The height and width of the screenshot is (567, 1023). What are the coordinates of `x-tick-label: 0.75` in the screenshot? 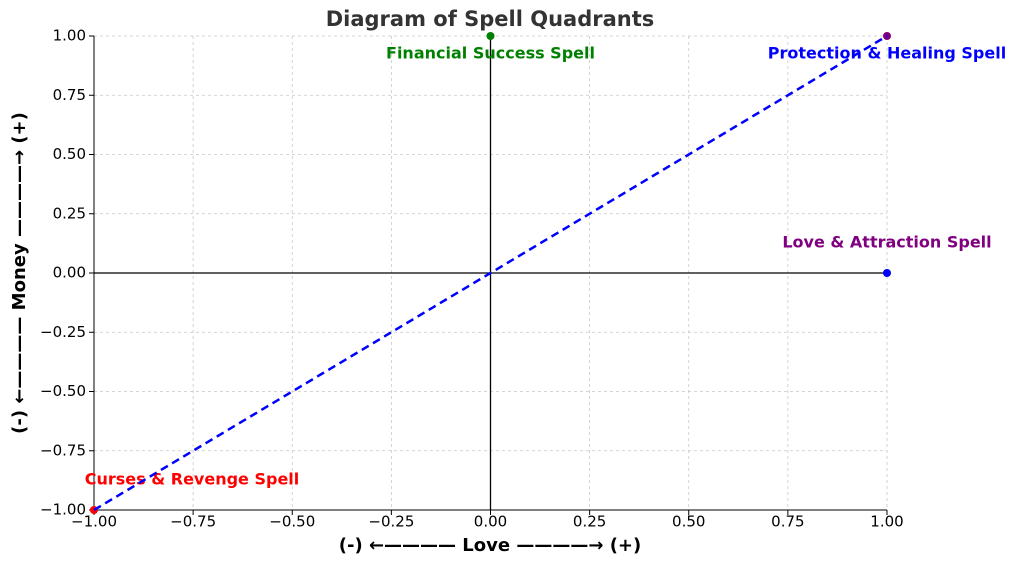 It's located at (787, 522).